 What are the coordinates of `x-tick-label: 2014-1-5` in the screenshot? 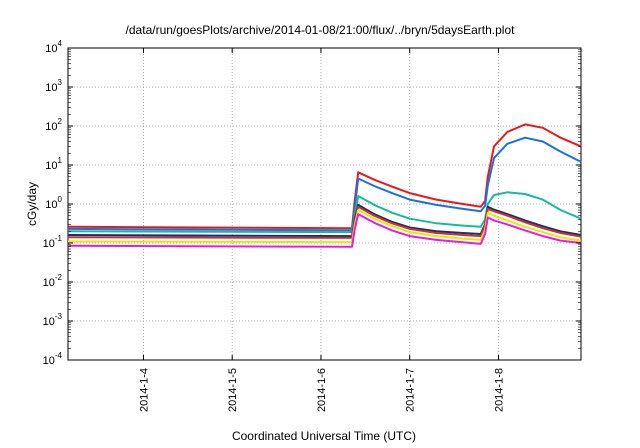 It's located at (233, 390).